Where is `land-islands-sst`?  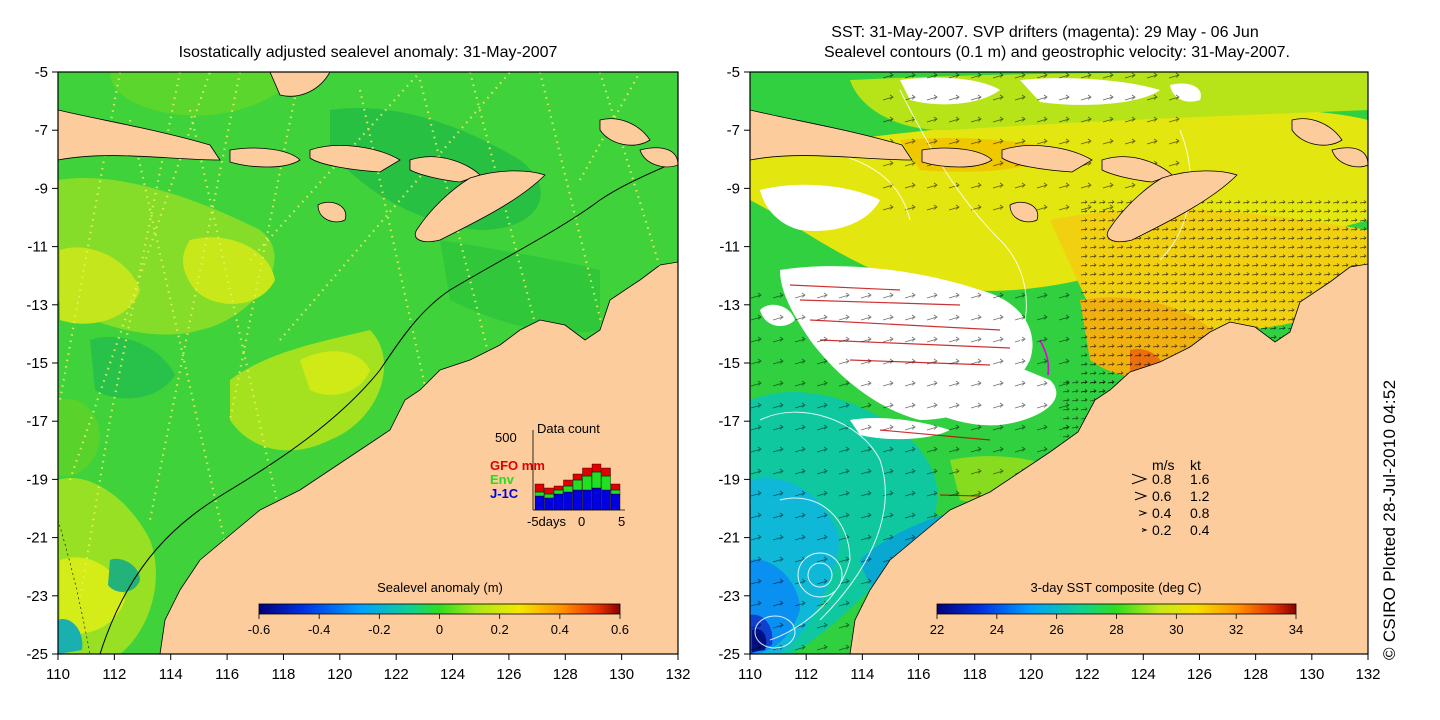 land-islands-sst is located at coordinates (1059, 176).